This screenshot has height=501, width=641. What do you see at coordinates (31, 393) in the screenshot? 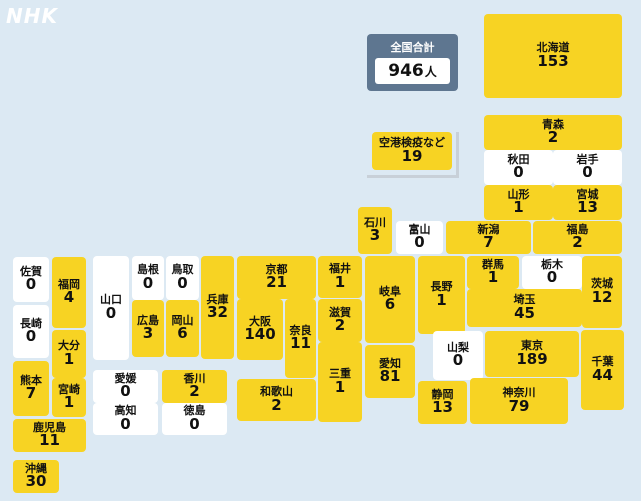
I see `prefecture-count: 7` at bounding box center [31, 393].